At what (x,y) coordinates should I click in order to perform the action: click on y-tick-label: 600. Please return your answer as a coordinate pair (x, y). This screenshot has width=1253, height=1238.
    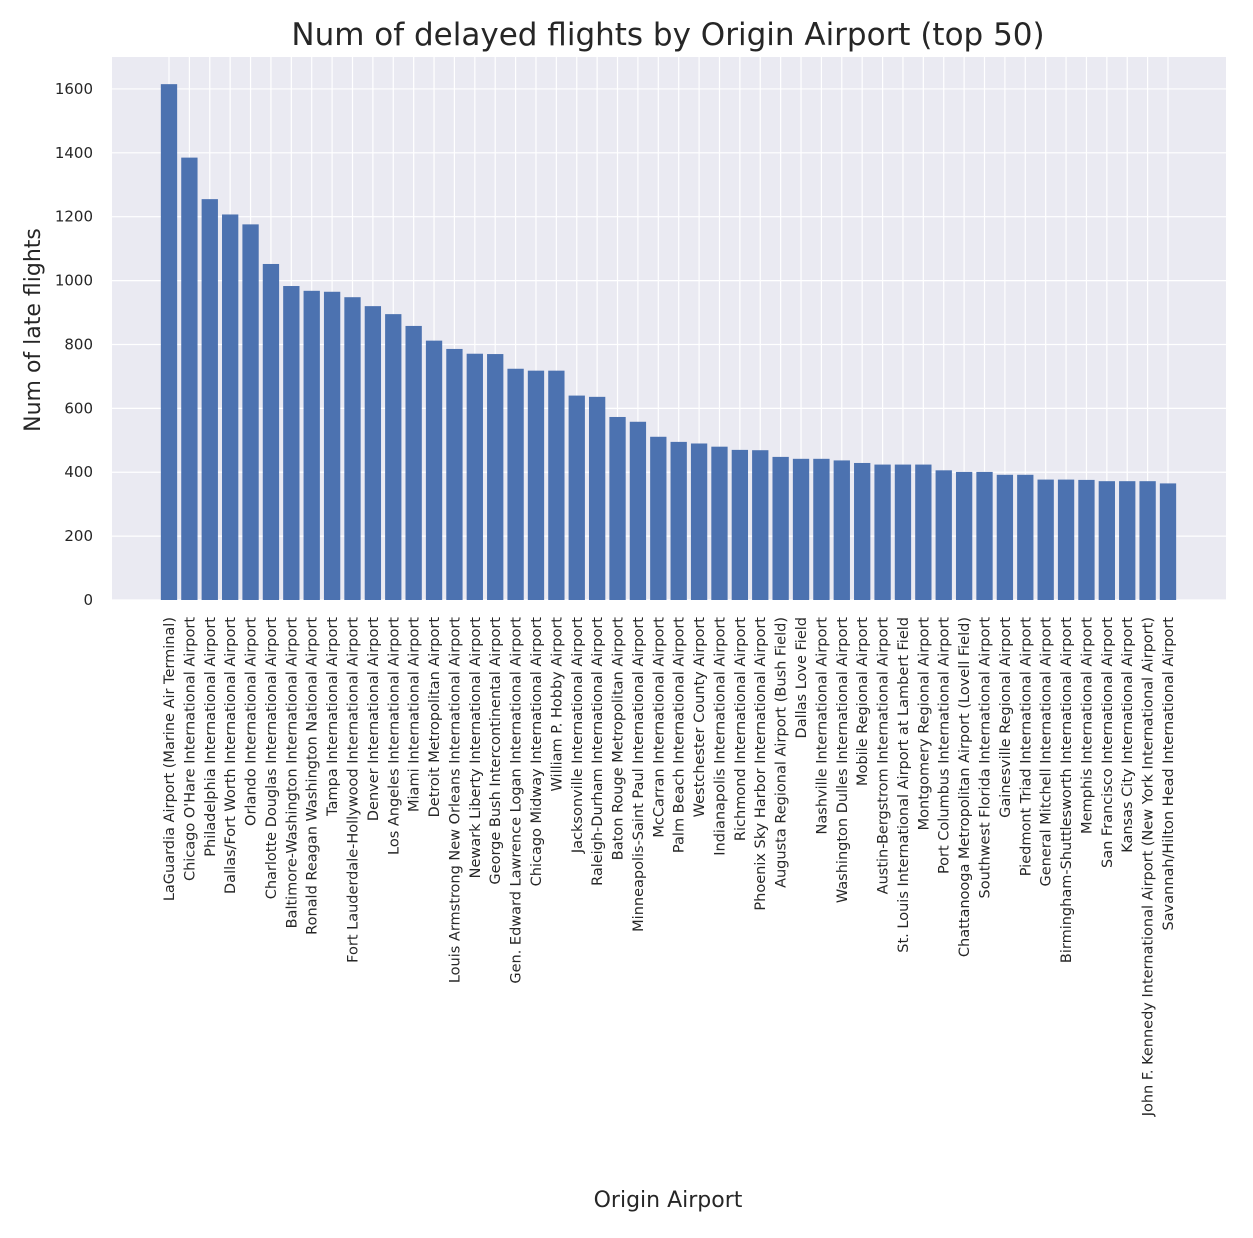
    Looking at the image, I should click on (78, 408).